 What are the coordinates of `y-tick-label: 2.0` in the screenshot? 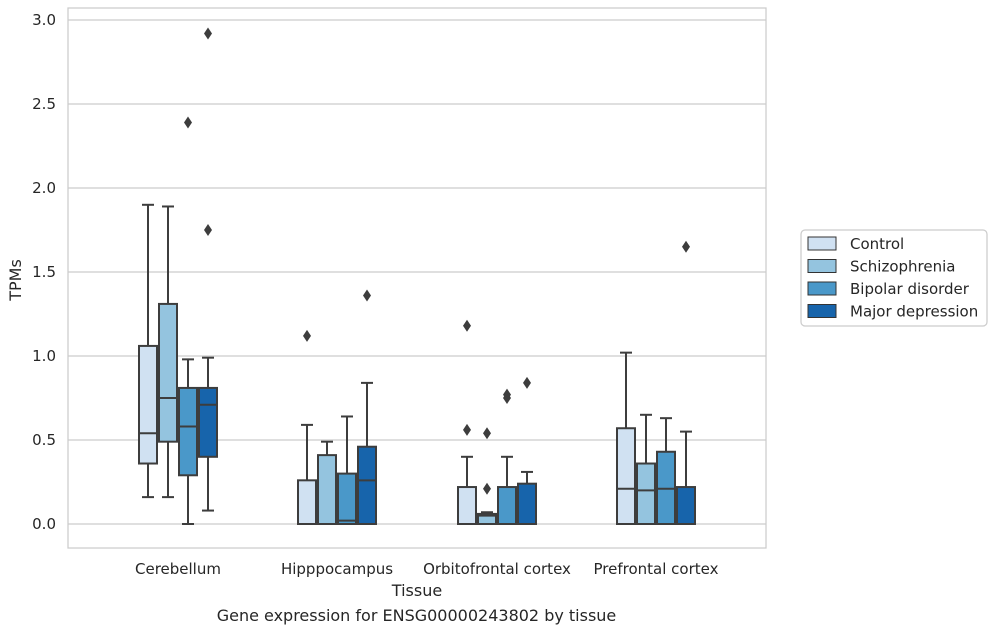 It's located at (44, 188).